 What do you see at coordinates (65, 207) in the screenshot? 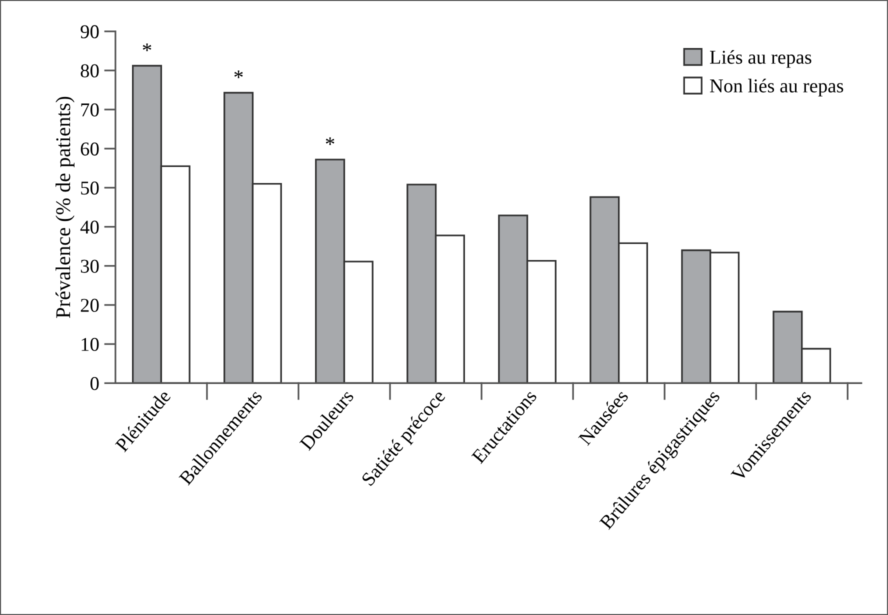
I see `y-axis-title: Prévalence (% de patients)` at bounding box center [65, 207].